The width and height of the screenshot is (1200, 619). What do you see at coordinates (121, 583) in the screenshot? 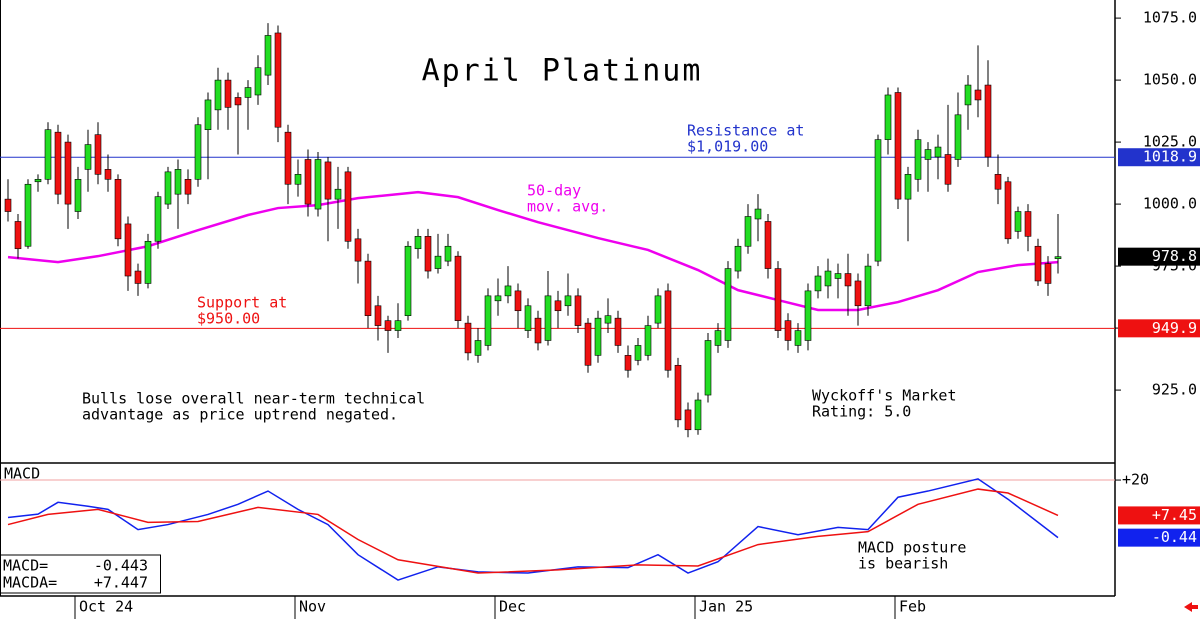
I see `readout-value: +7.447` at bounding box center [121, 583].